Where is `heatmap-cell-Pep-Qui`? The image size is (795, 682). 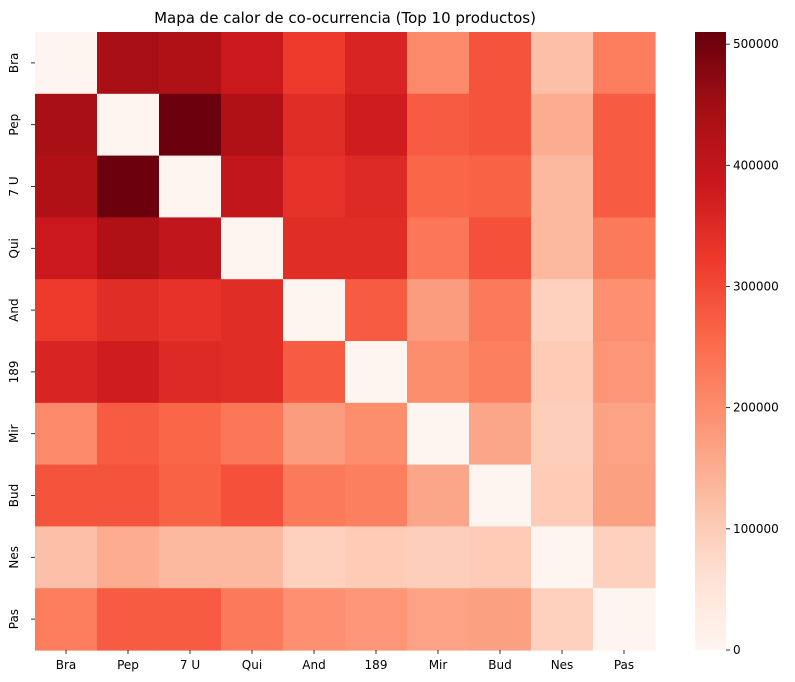 heatmap-cell-Pep-Qui is located at coordinates (252, 125).